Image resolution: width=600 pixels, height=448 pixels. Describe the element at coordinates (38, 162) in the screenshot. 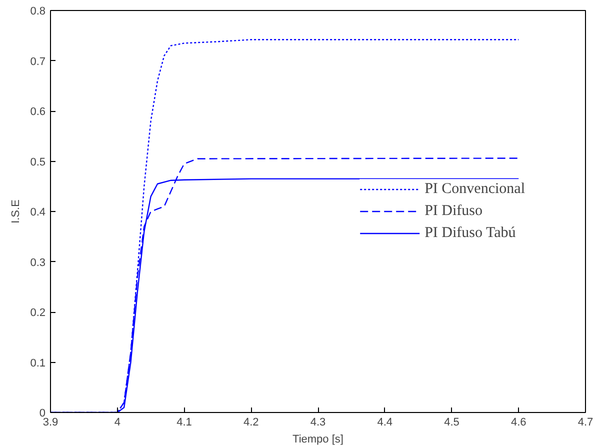

I see `y-tick-label: 0.5` at that location.